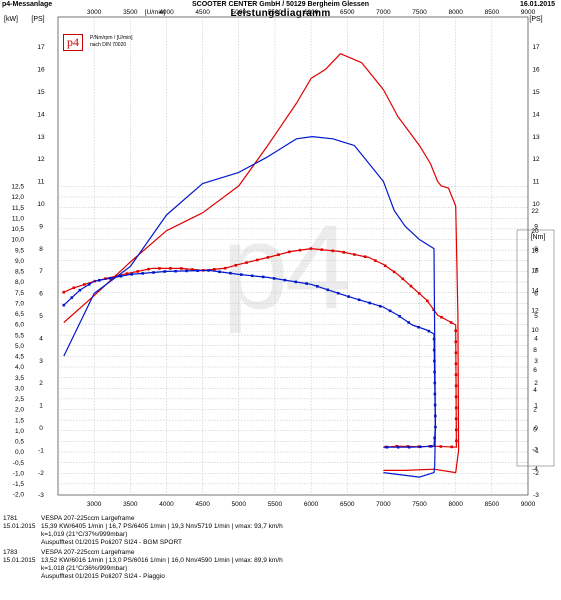 The width and height of the screenshot is (561, 600). Describe the element at coordinates (19, 388) in the screenshot. I see `kw-tick-label: 3,0` at that location.